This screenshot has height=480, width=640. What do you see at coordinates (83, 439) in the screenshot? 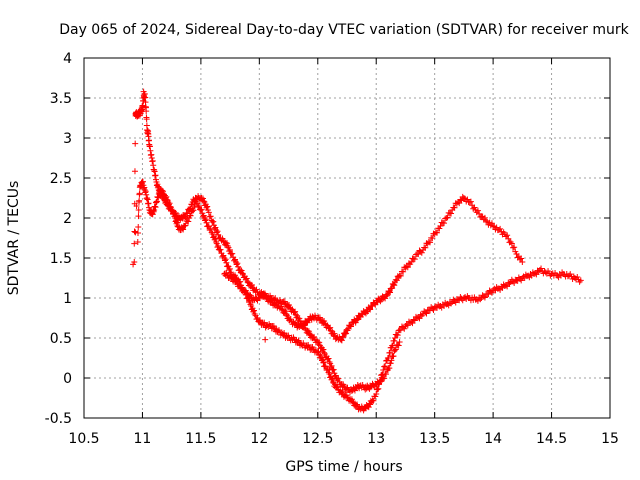
I see `x-tick-label: 10.5` at bounding box center [83, 439].